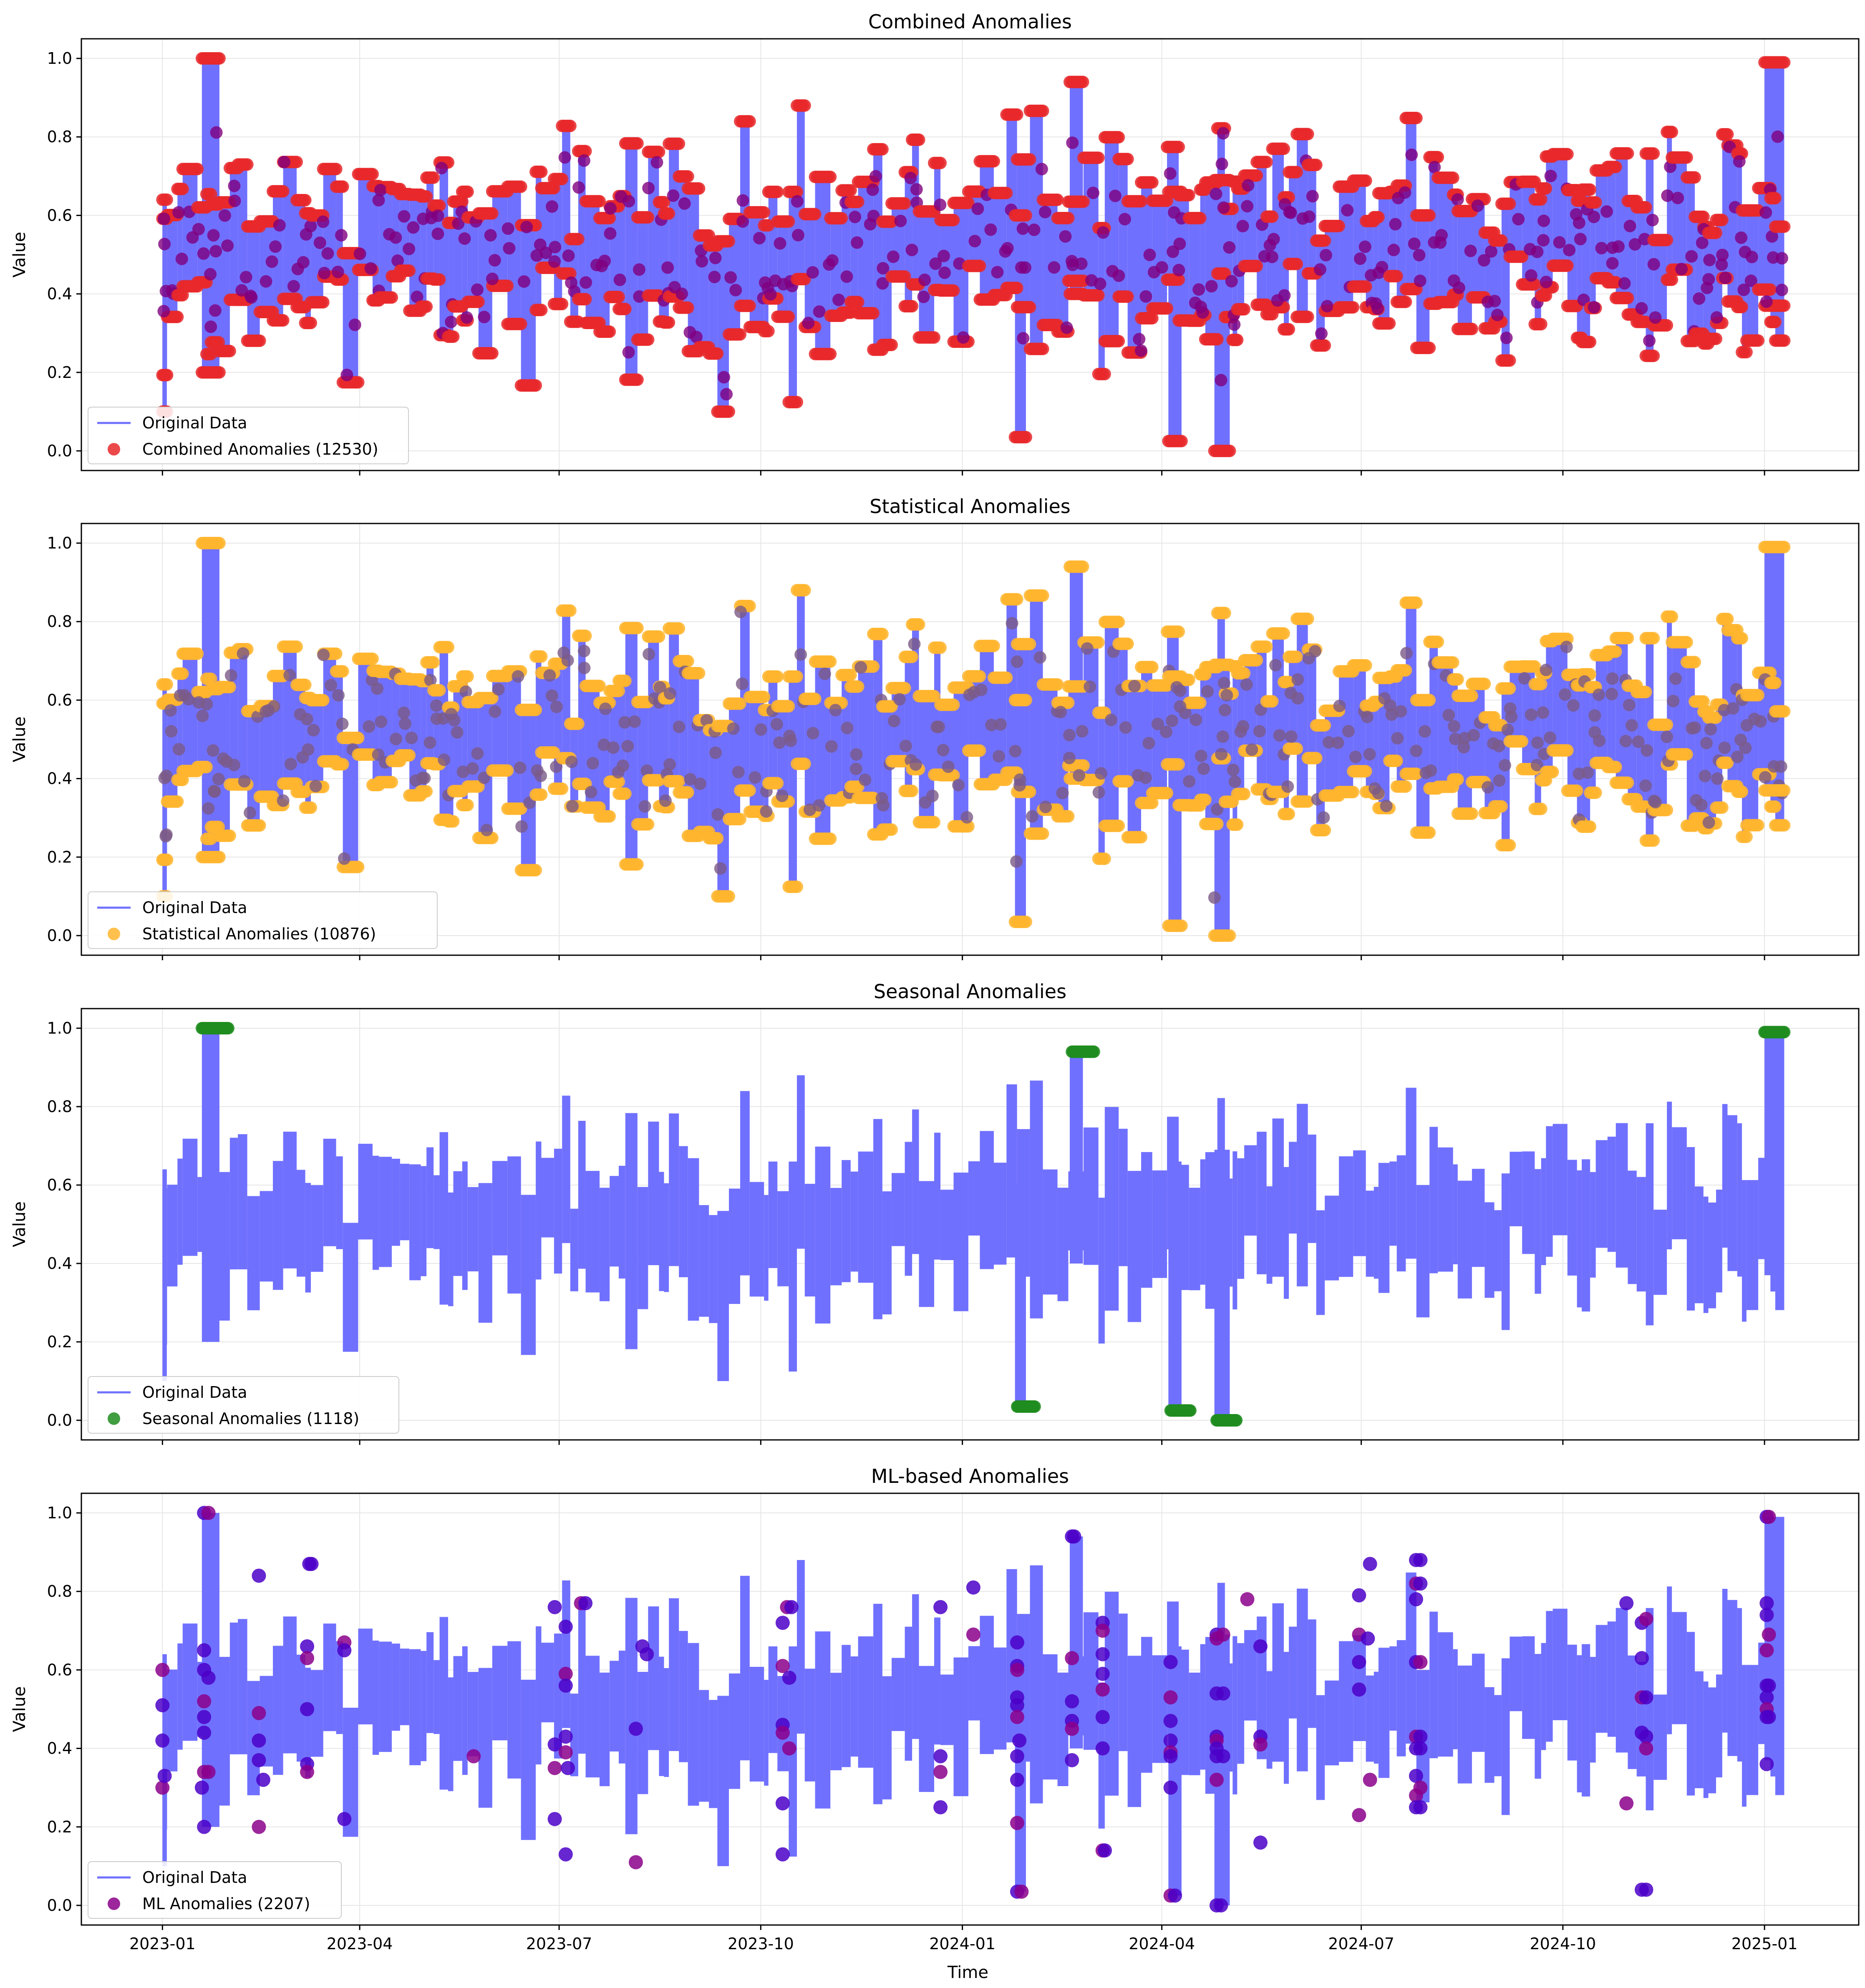  Describe the element at coordinates (260, 449) in the screenshot. I see `legend-label: Combined Anomalies (12530)` at that location.